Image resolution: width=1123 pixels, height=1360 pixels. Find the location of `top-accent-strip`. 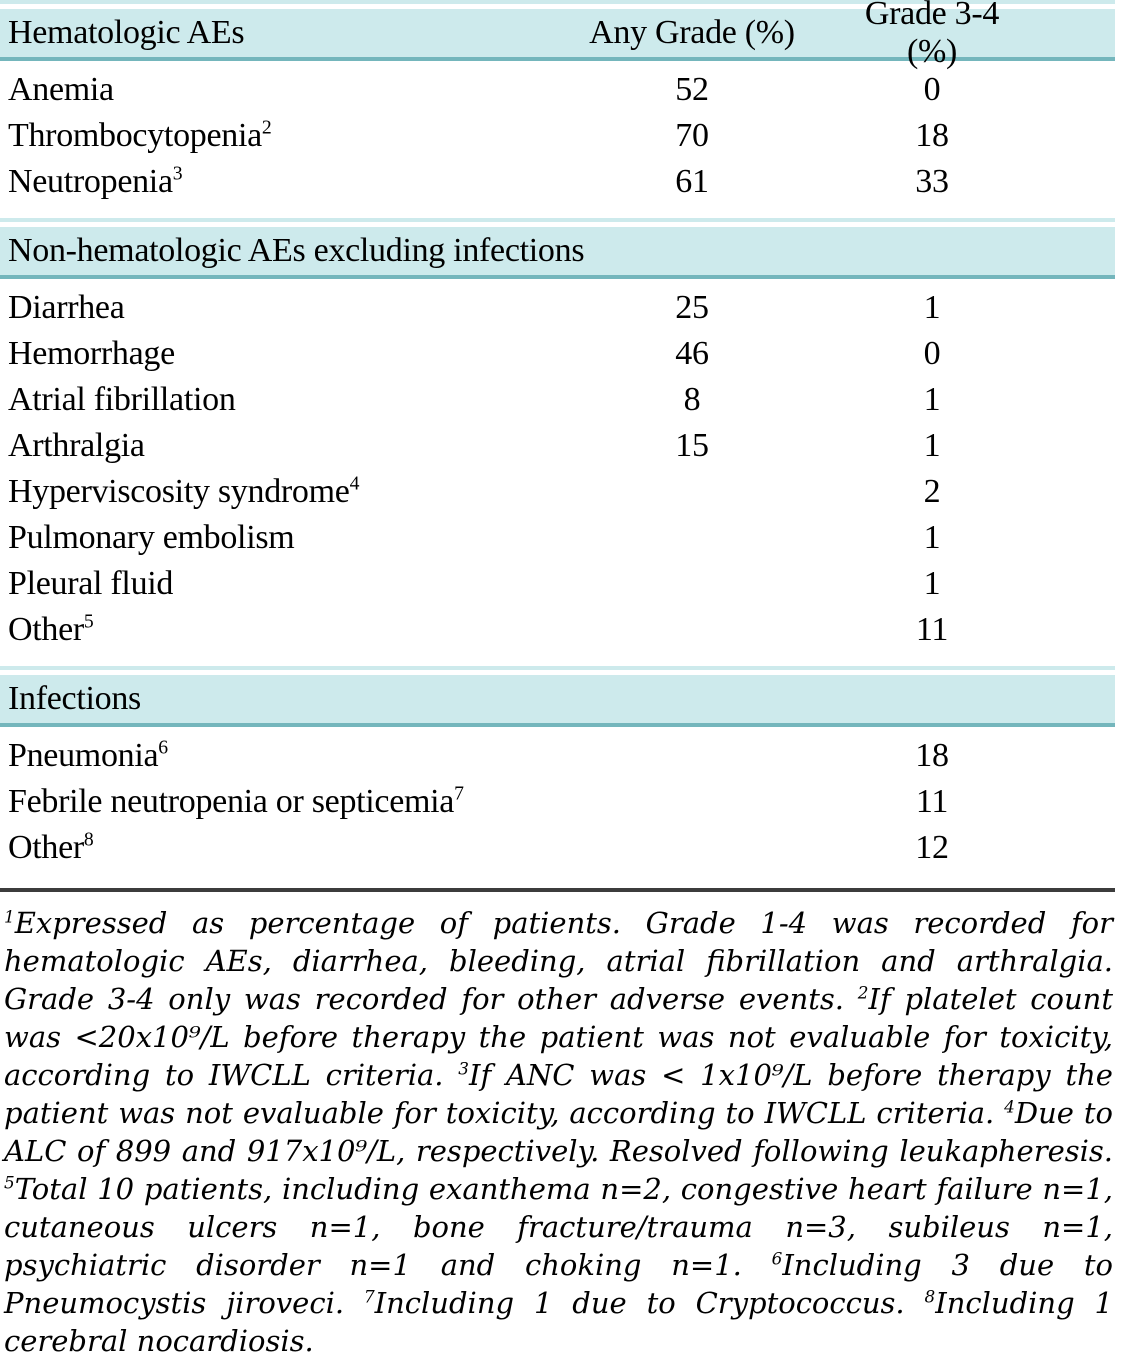

top-accent-strip is located at coordinates (557, 2).